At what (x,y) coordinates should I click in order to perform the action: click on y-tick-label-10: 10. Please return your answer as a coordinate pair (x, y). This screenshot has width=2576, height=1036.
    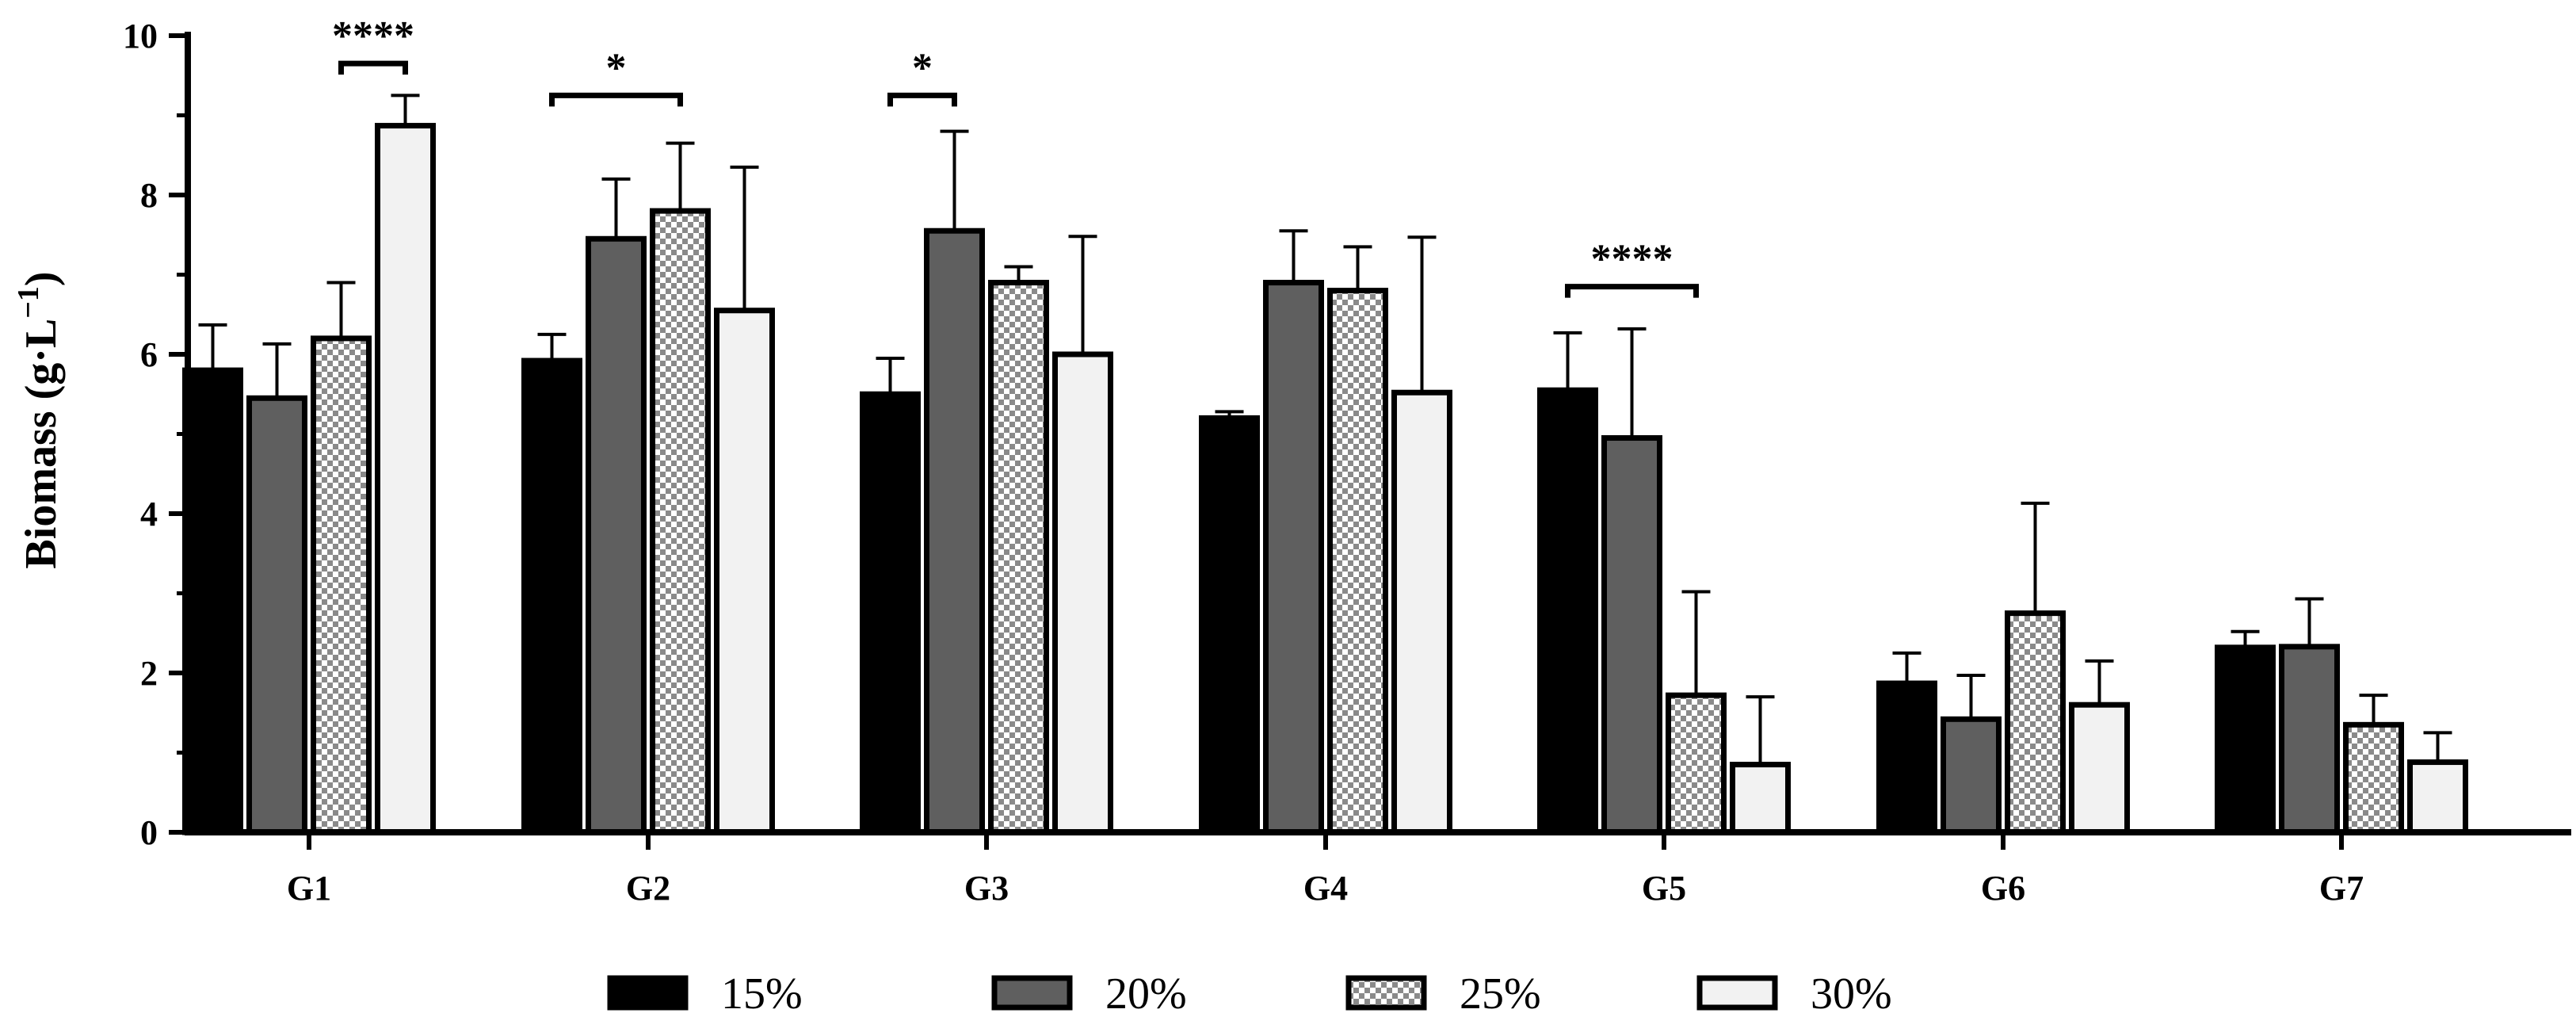
    Looking at the image, I should click on (140, 36).